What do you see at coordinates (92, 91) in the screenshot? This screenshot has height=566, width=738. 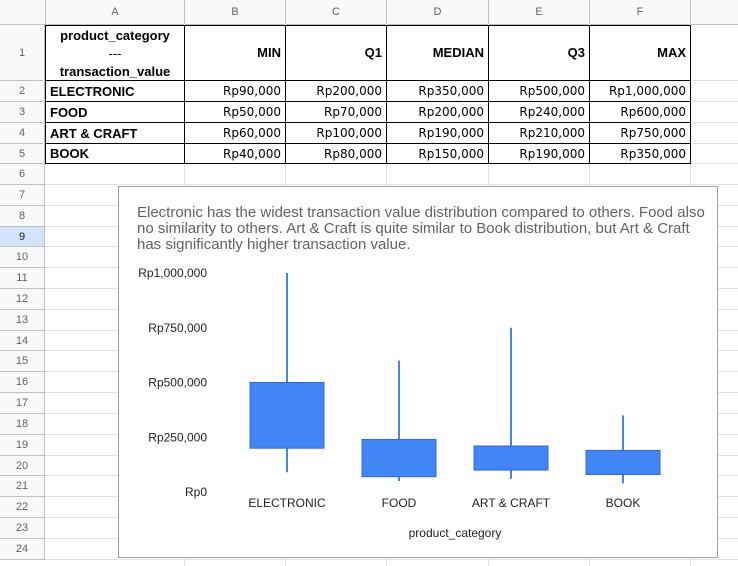 I see `category-cell: ELECTRONIC` at bounding box center [92, 91].